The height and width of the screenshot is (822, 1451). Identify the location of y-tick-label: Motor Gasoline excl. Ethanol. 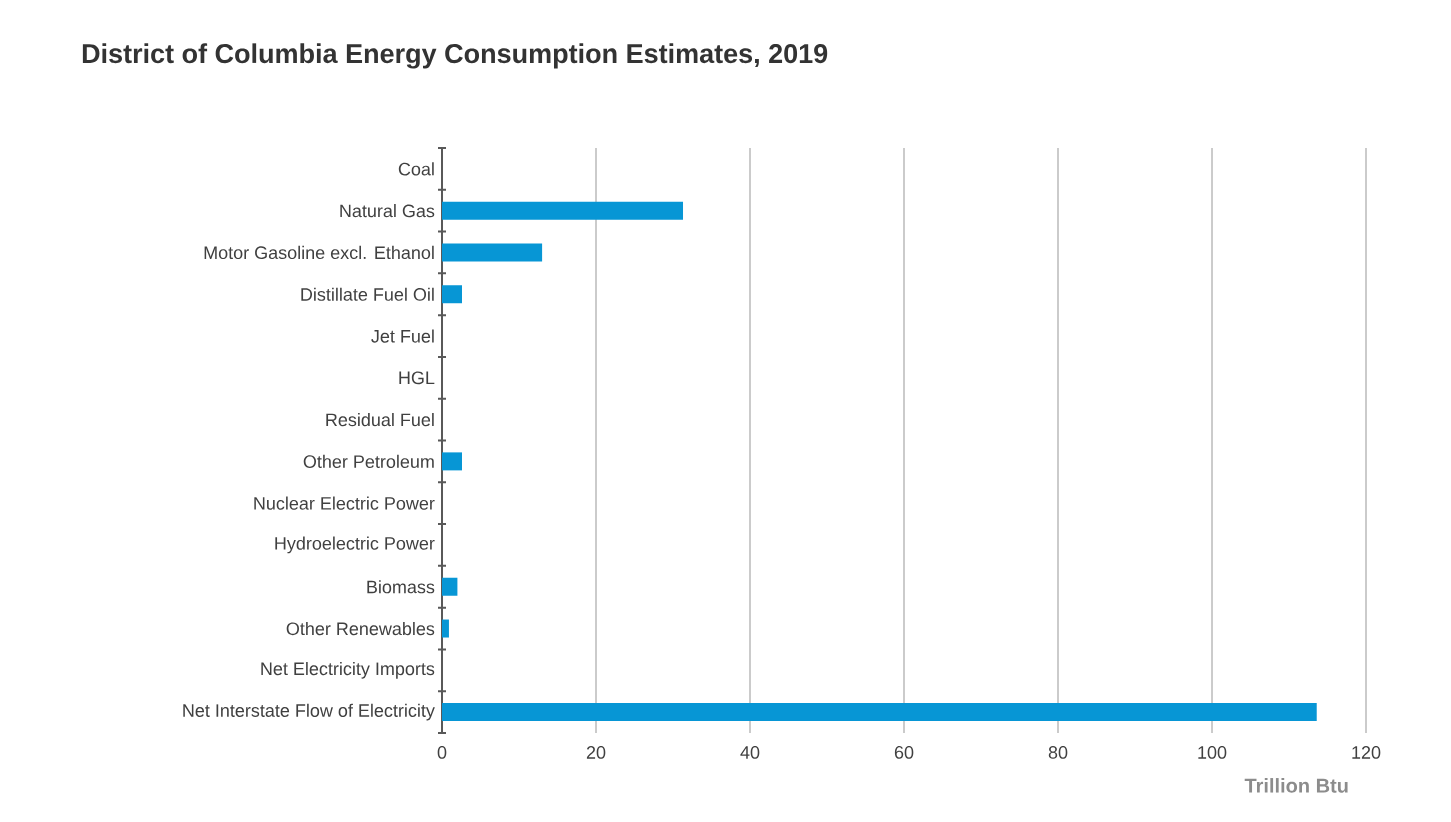
(319, 252).